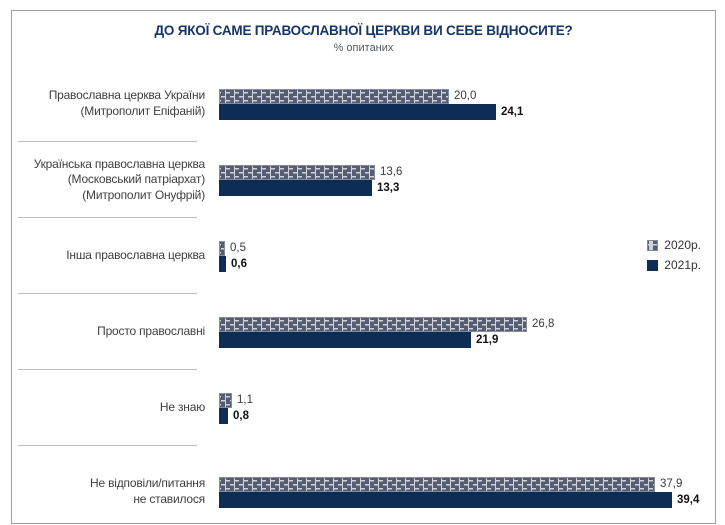 Image resolution: width=725 pixels, height=525 pixels. Describe the element at coordinates (388, 187) in the screenshot. I see `bar-value-2021: 13,3` at that location.